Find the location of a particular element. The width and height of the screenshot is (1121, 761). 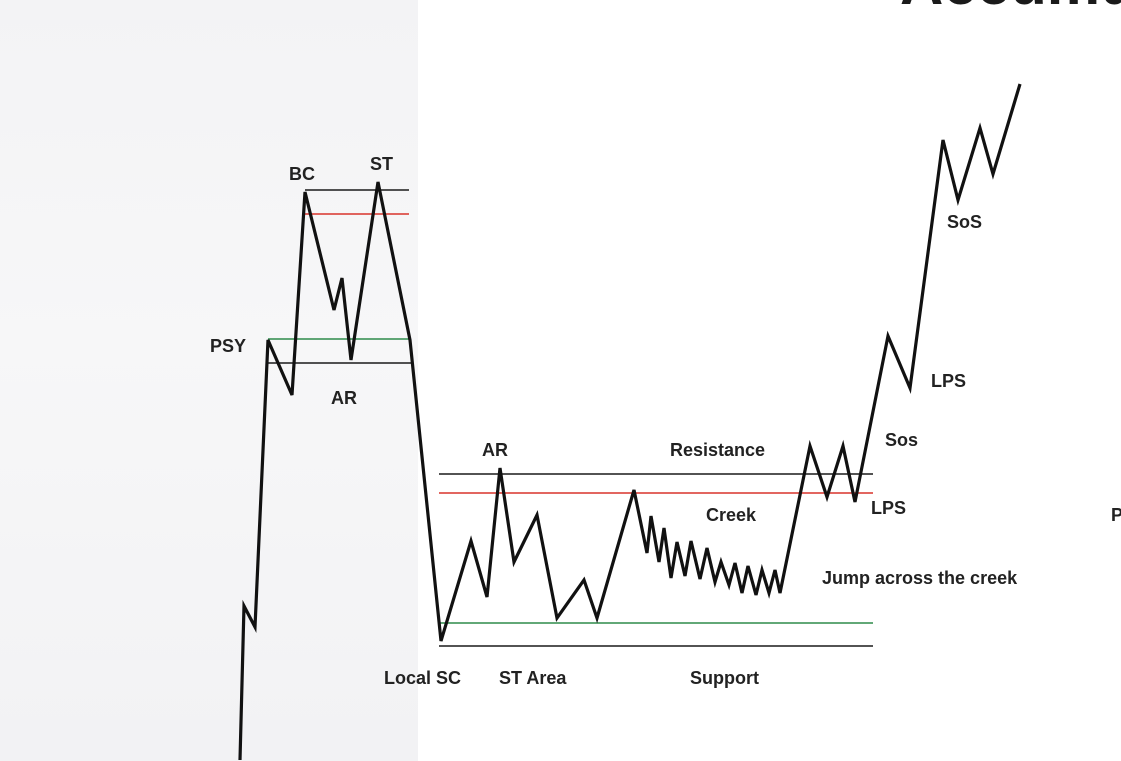

label-ar-range: AR is located at coordinates (495, 450).